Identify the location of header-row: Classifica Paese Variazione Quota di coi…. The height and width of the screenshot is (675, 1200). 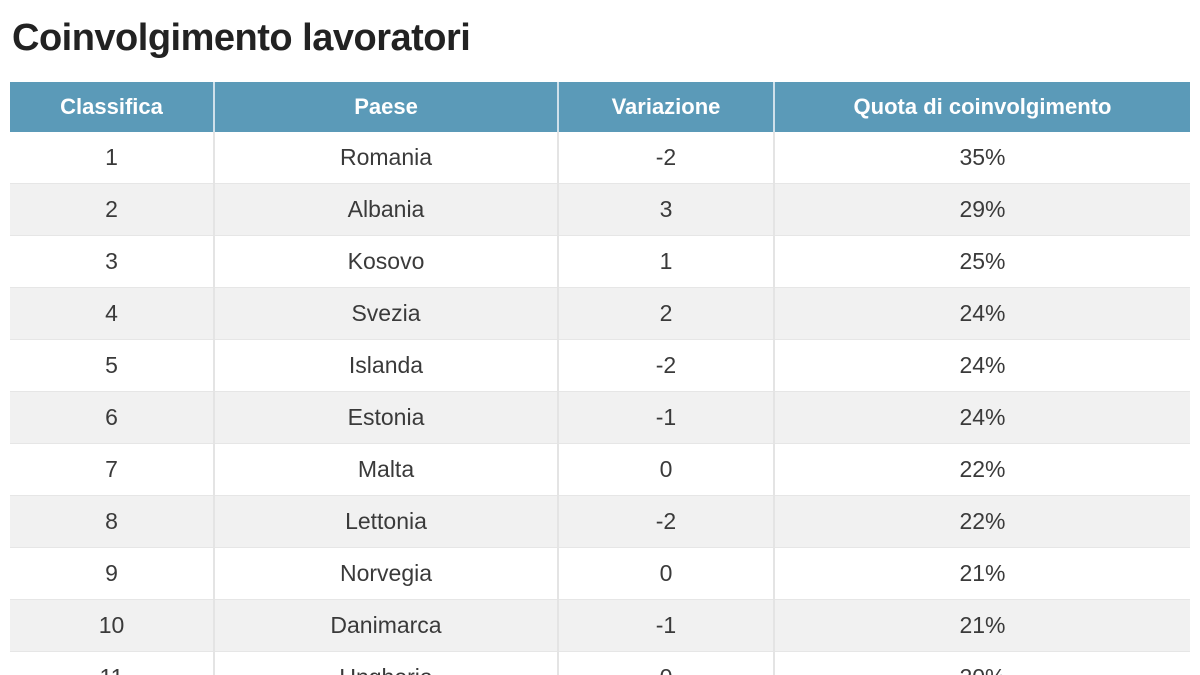
(600, 107).